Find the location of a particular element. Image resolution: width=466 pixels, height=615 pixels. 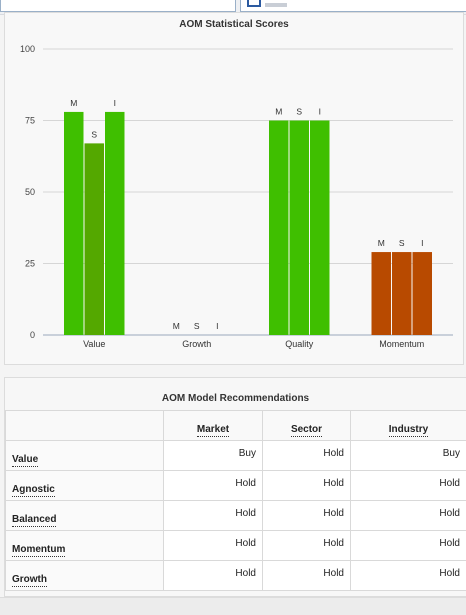

y-tick-label: 25 is located at coordinates (30, 264).